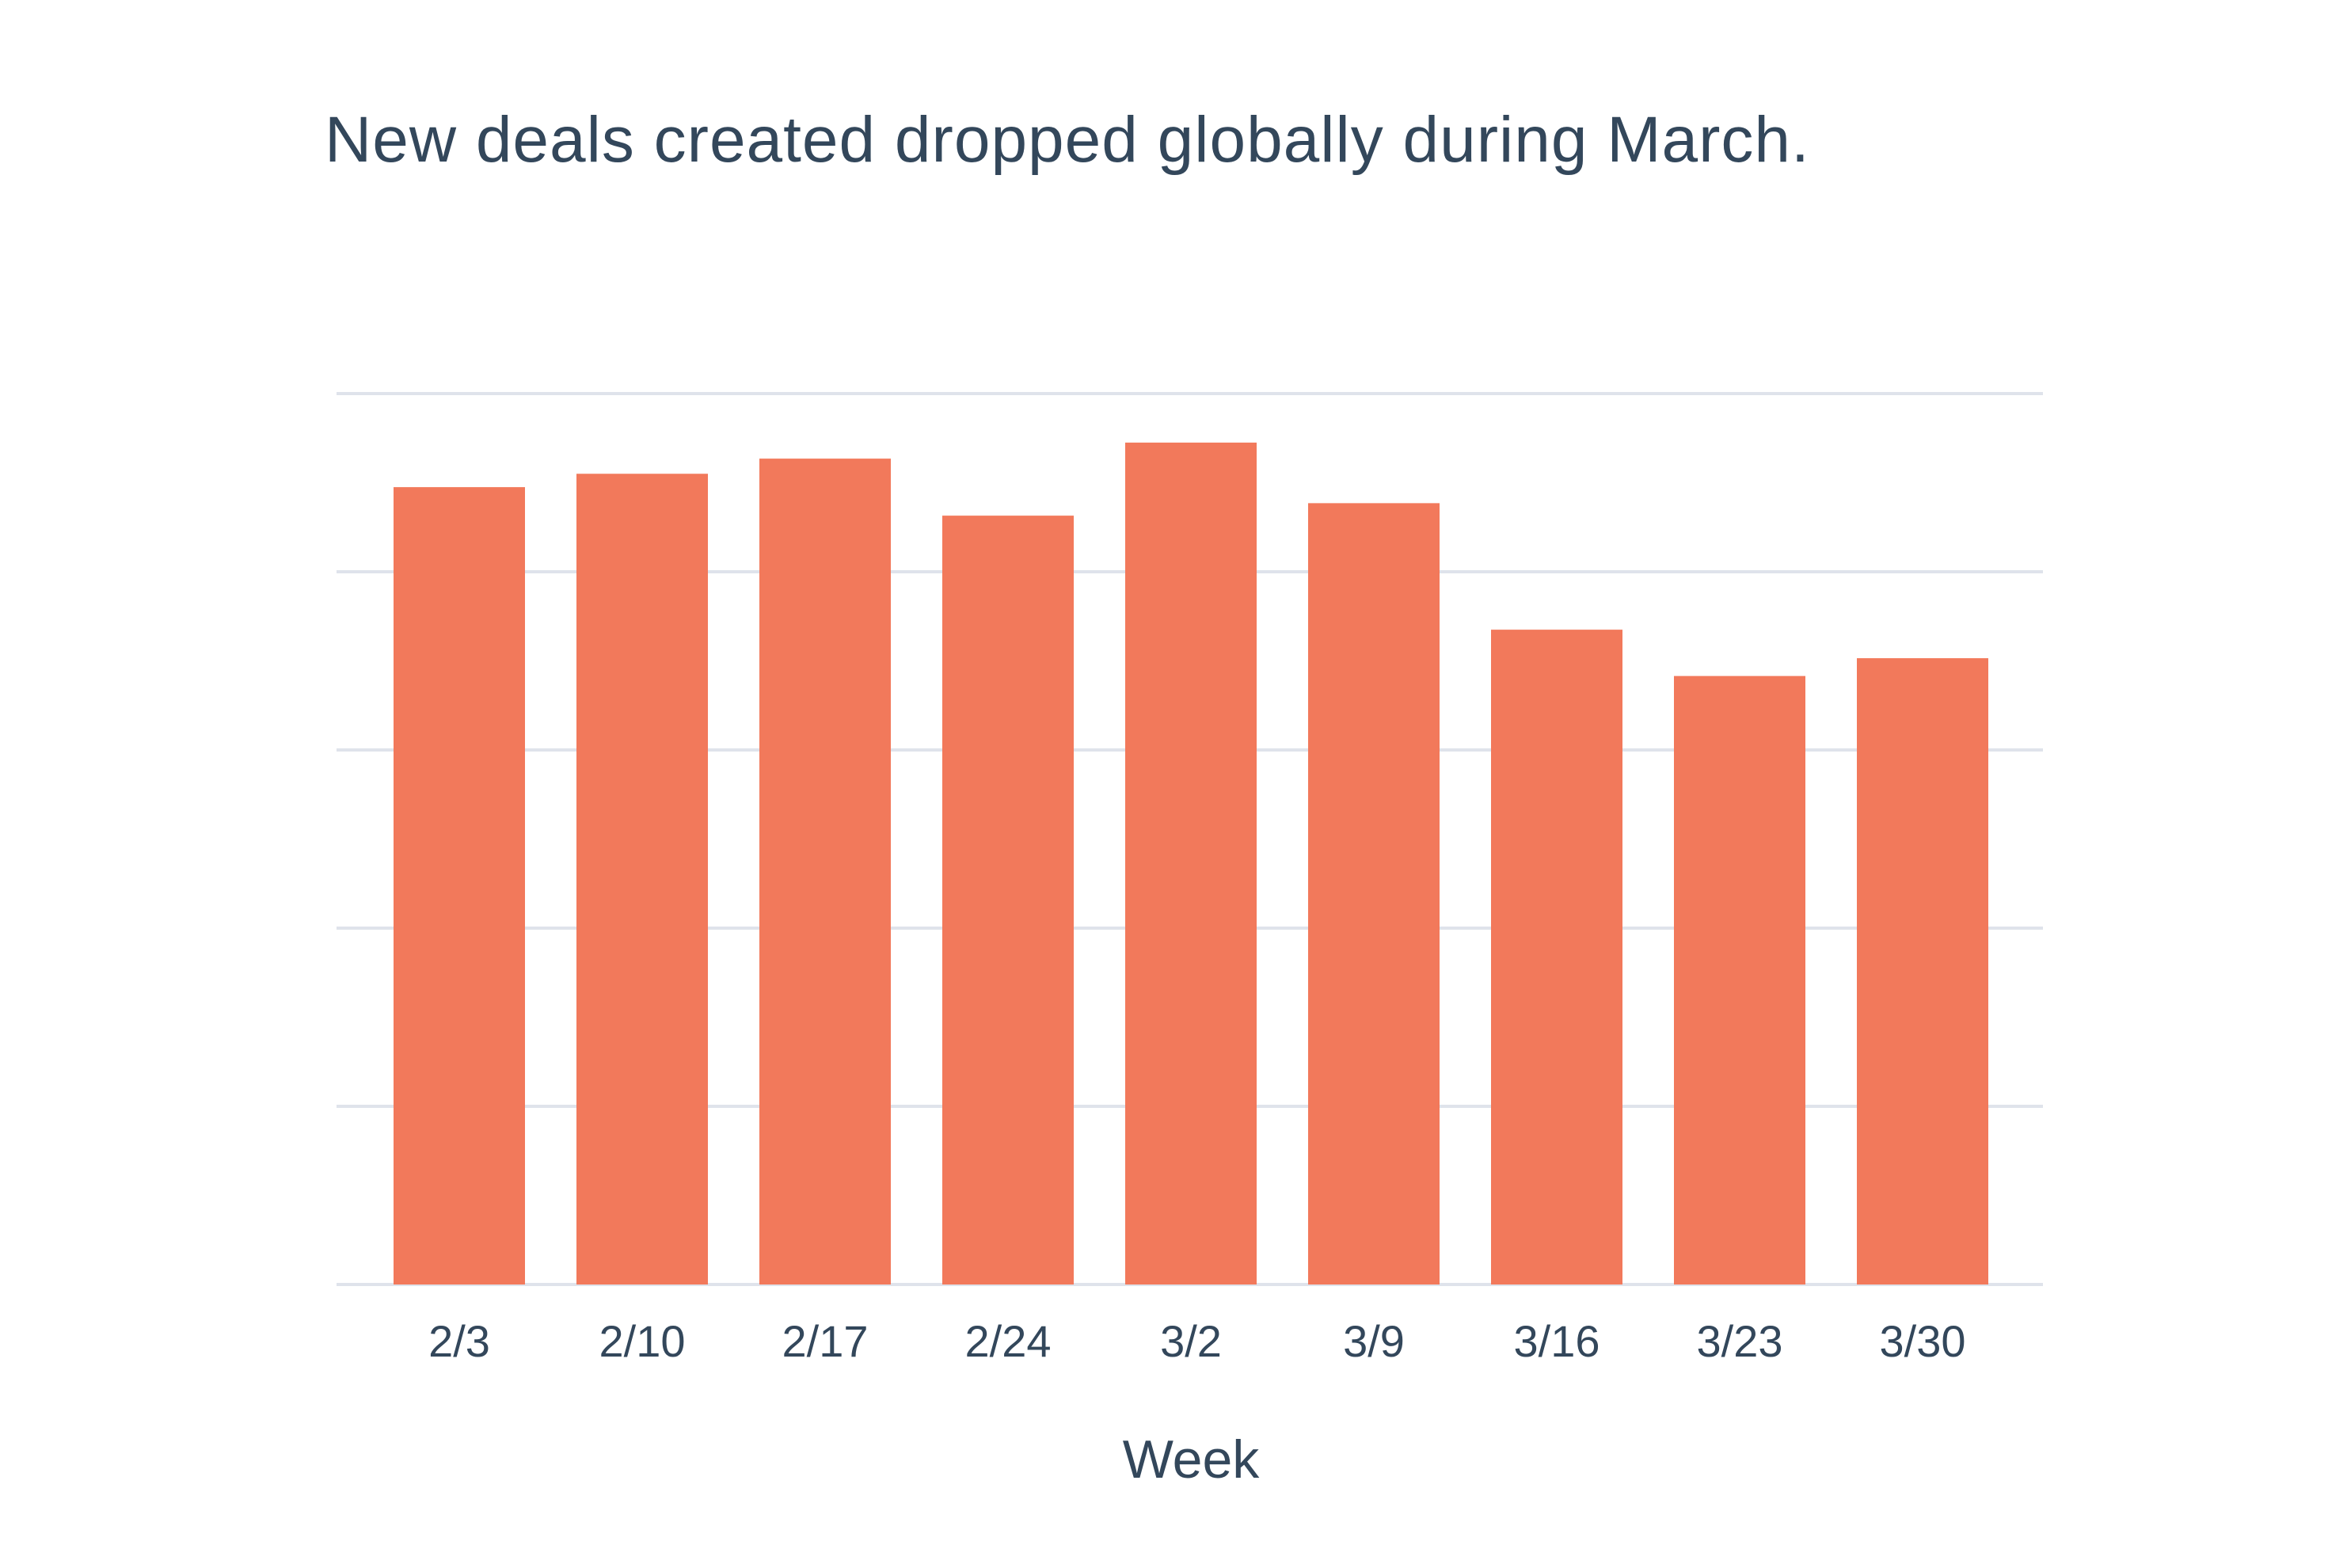 The height and width of the screenshot is (1568, 2328). What do you see at coordinates (642, 1341) in the screenshot?
I see `x-tick-label: 2/10` at bounding box center [642, 1341].